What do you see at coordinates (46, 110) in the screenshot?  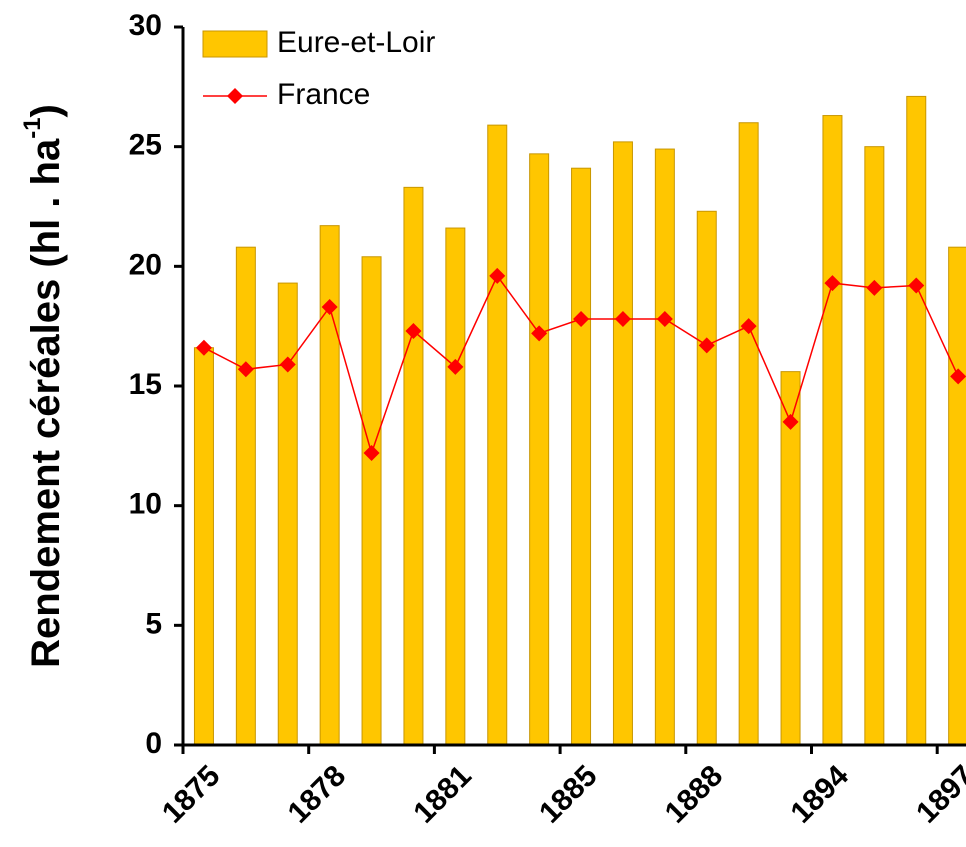 I see `y-label-end: )` at bounding box center [46, 110].